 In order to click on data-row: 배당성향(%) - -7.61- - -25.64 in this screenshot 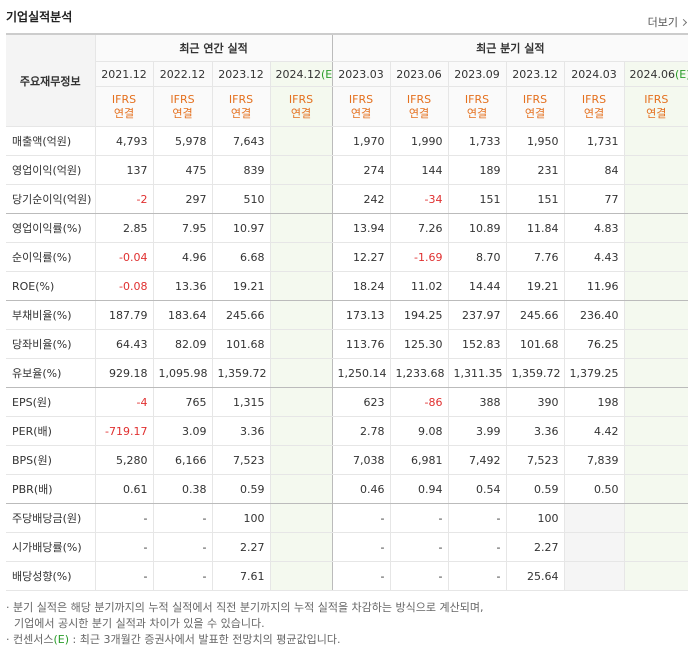, I will do `click(347, 576)`.